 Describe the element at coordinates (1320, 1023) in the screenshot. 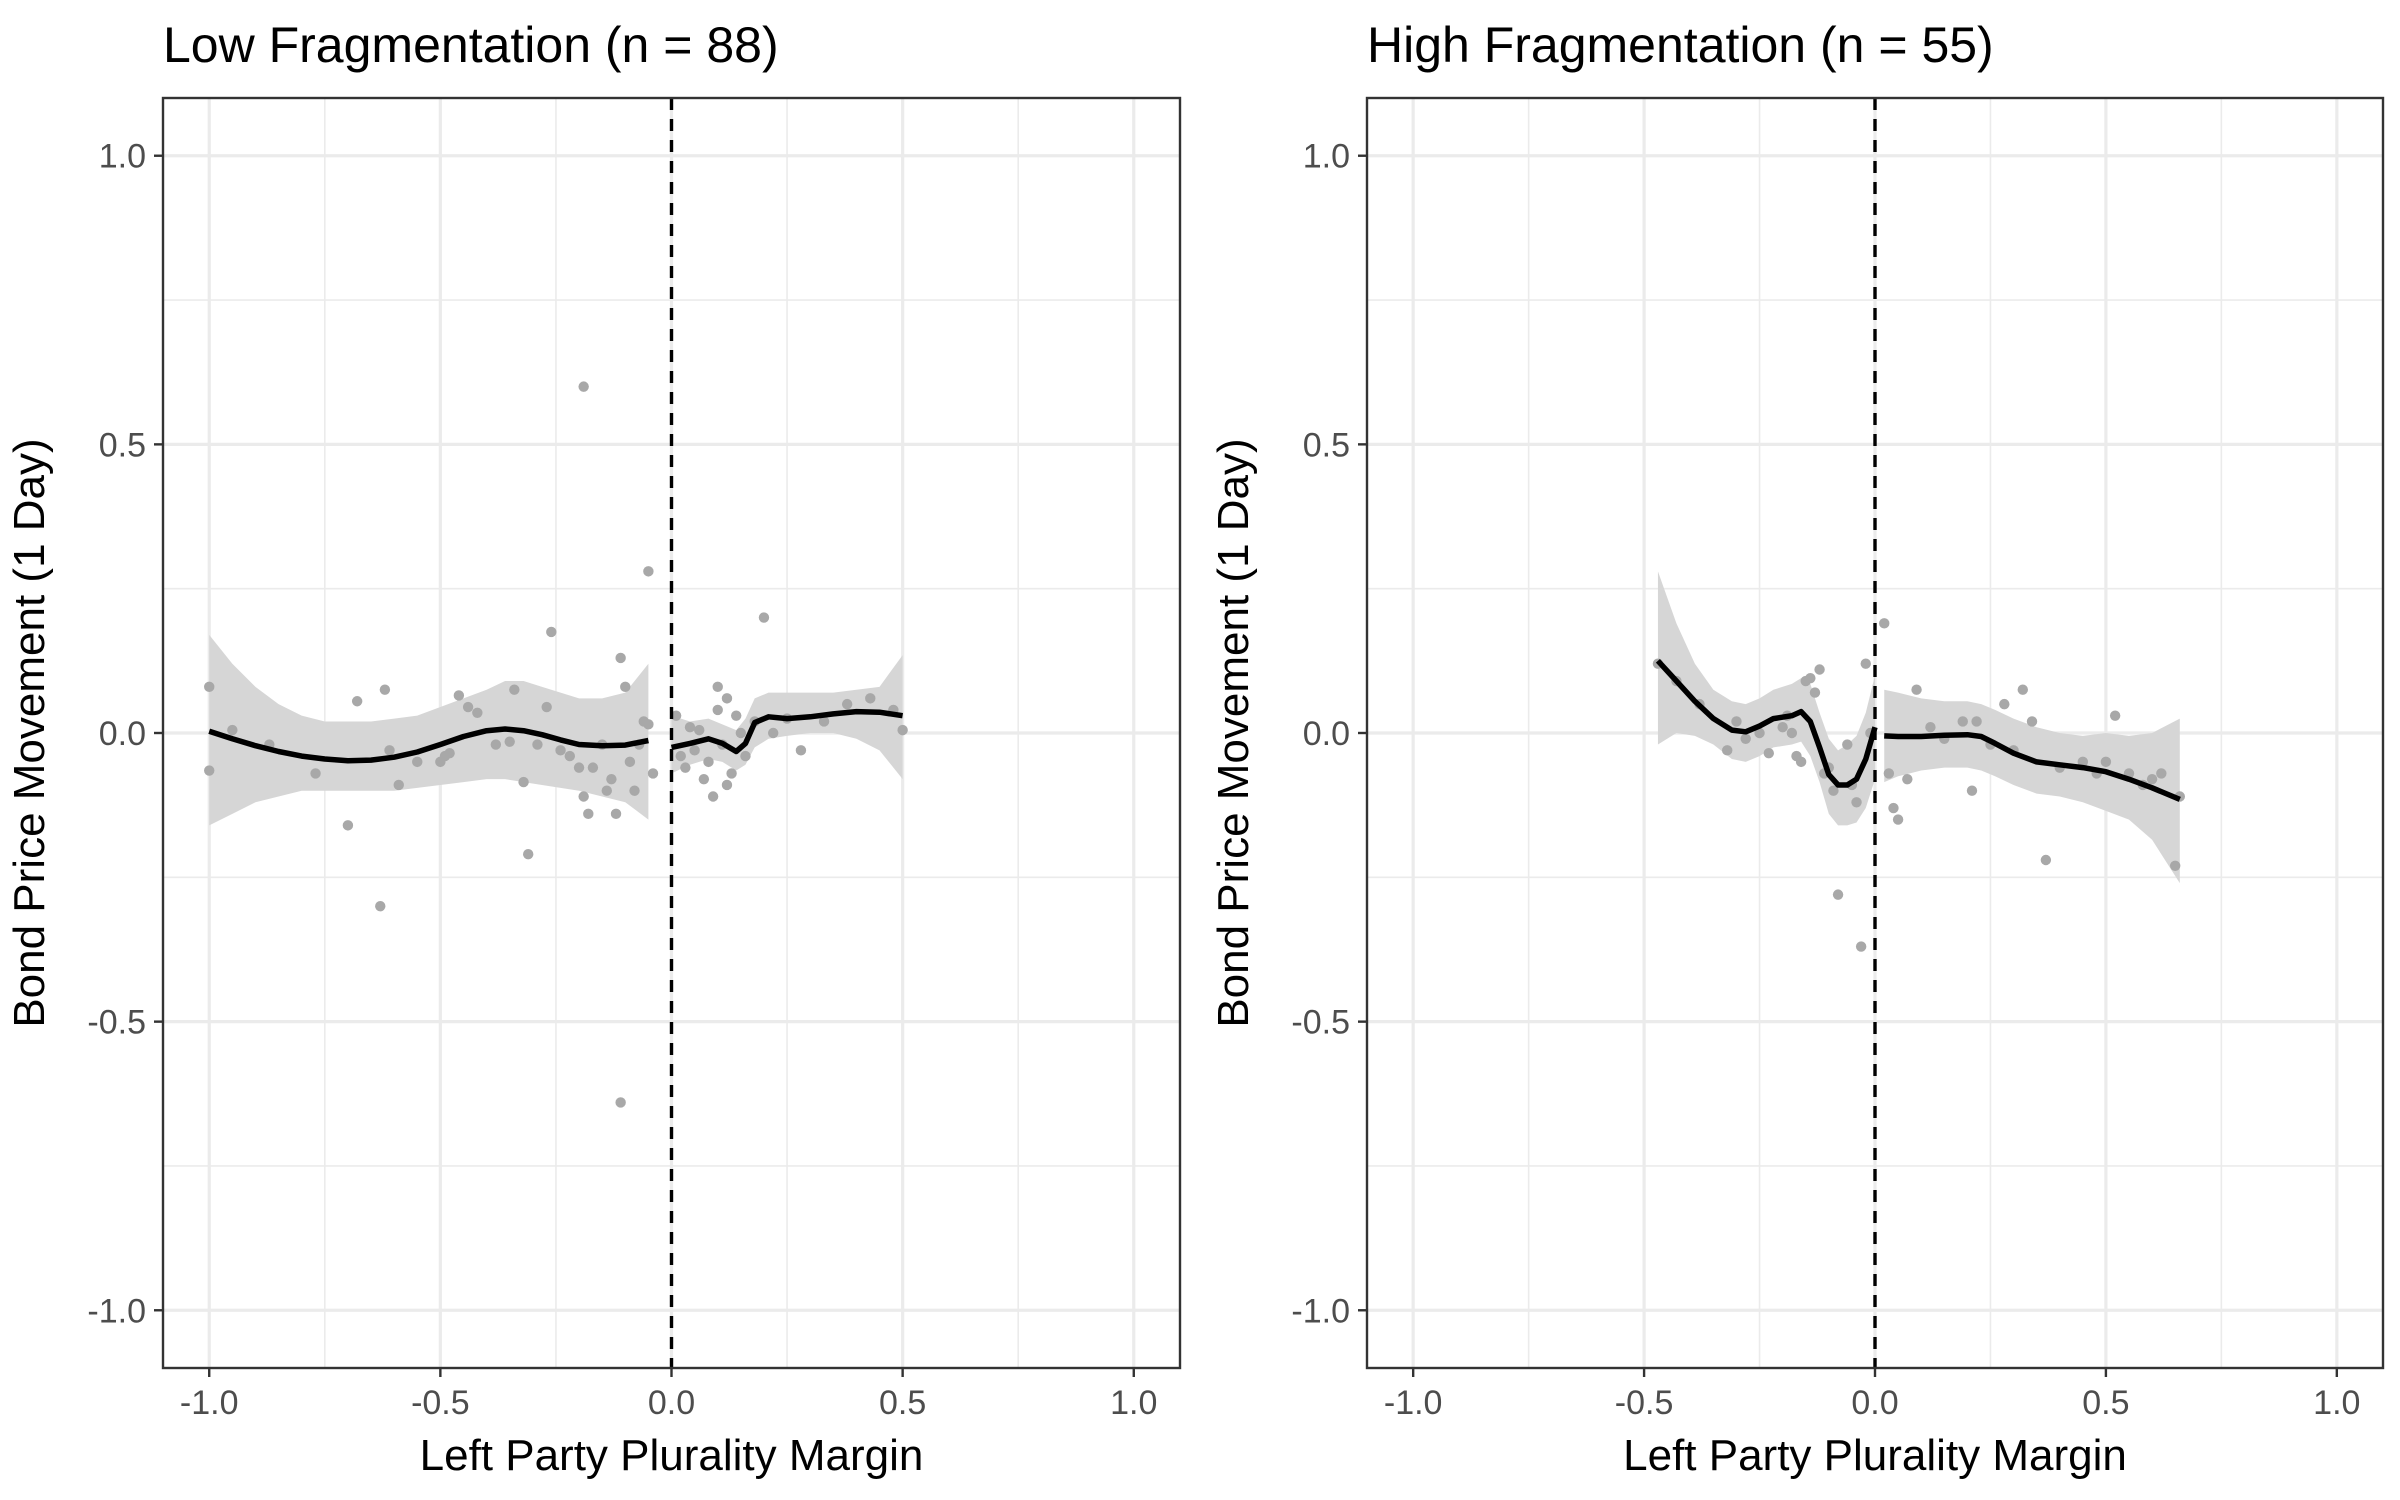

I see `y-tick-label: -0.5` at that location.